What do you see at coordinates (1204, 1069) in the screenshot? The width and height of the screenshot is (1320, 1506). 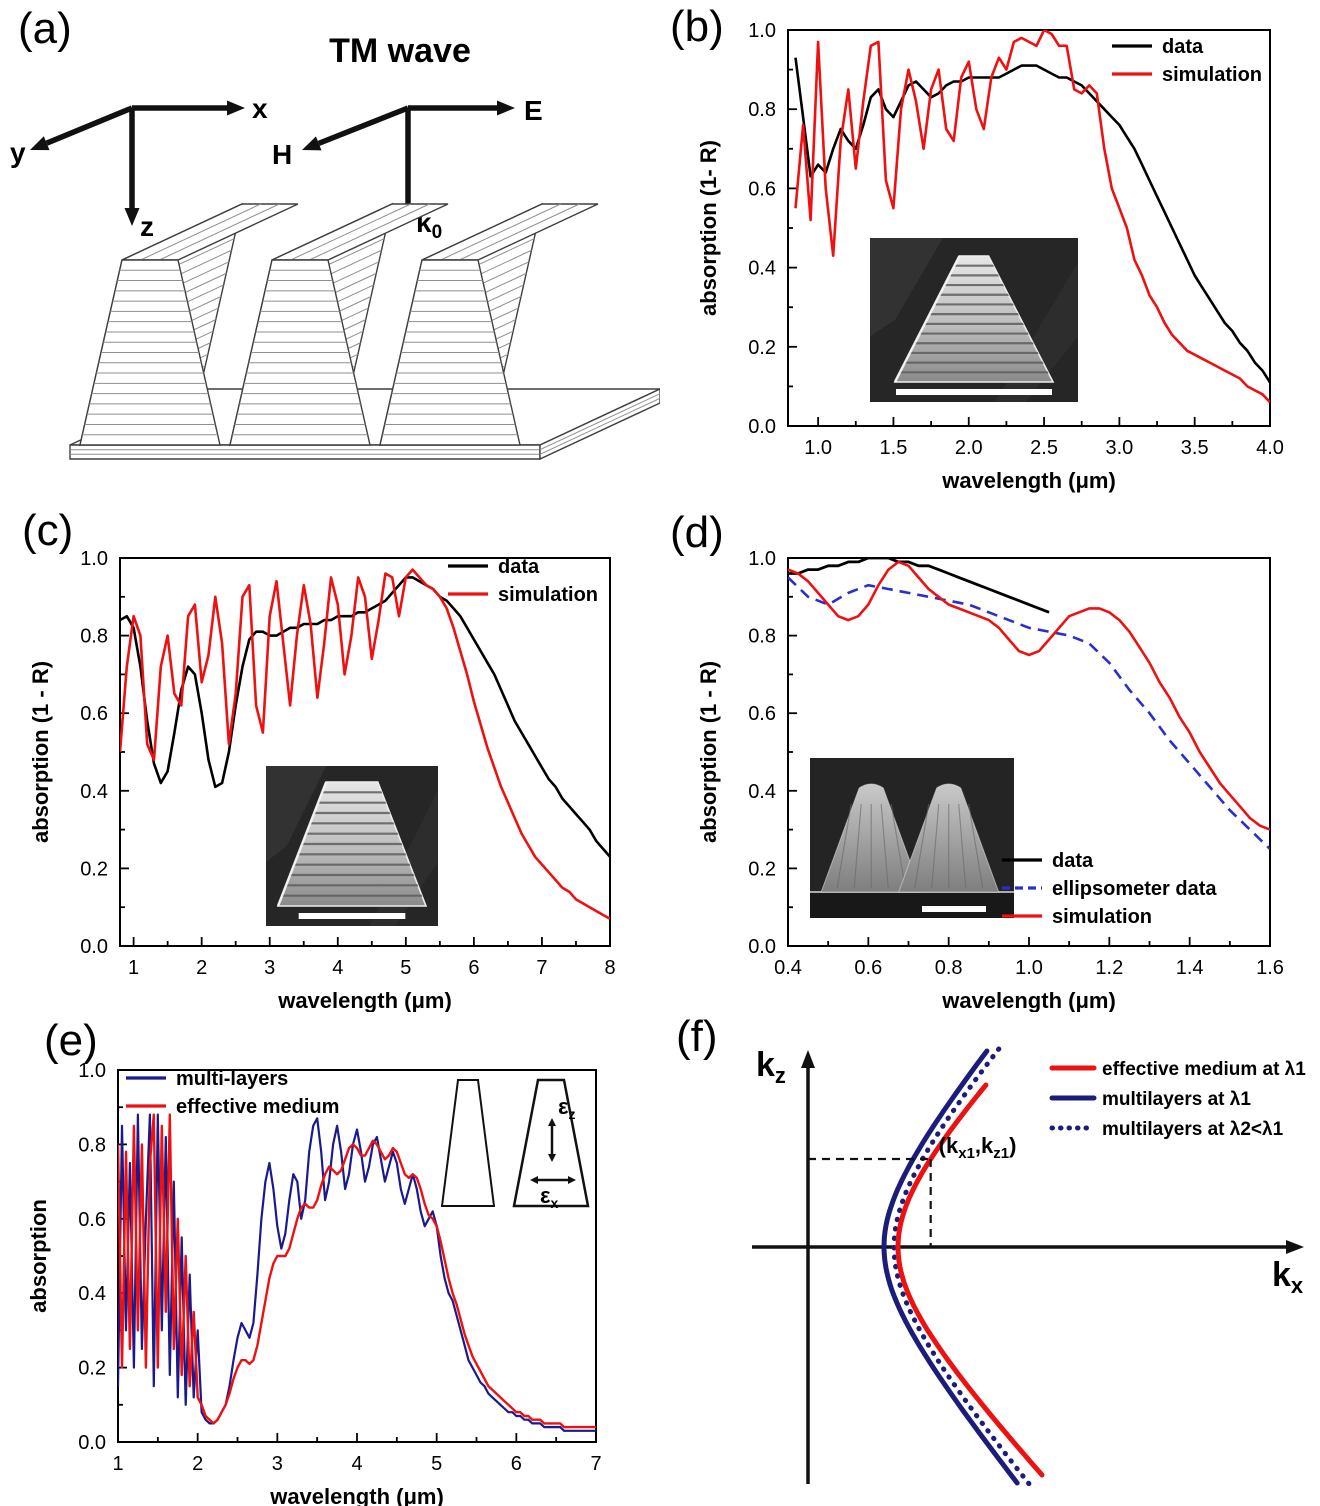 I see `legend-label-effective-medium-at-1: effective medium at λ1` at bounding box center [1204, 1069].